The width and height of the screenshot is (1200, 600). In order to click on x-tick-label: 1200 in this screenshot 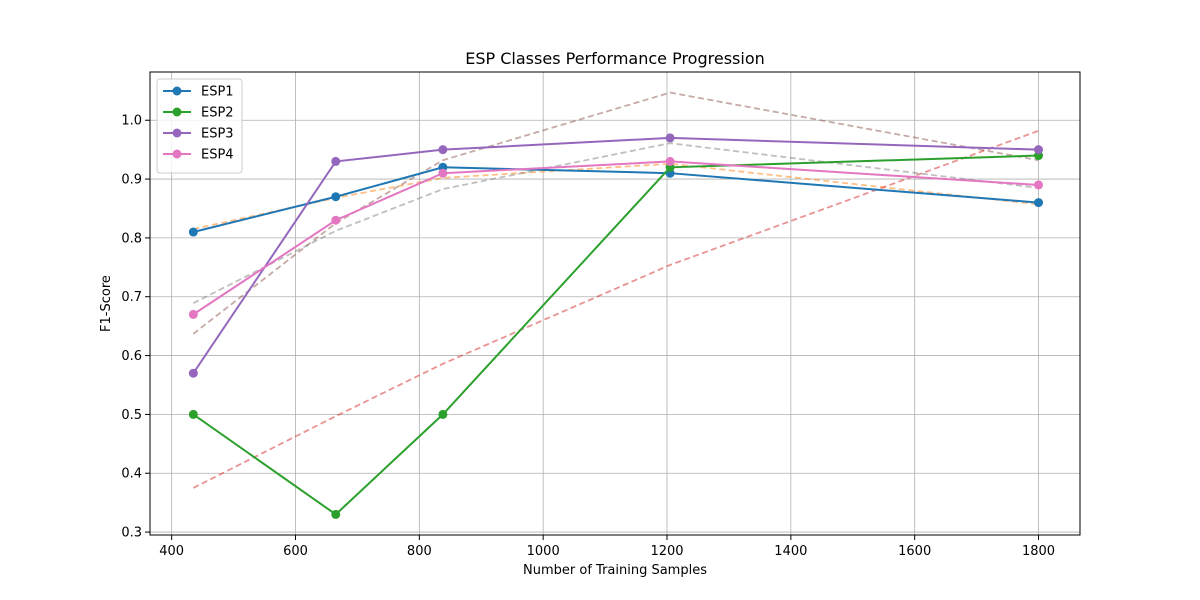, I will do `click(666, 551)`.